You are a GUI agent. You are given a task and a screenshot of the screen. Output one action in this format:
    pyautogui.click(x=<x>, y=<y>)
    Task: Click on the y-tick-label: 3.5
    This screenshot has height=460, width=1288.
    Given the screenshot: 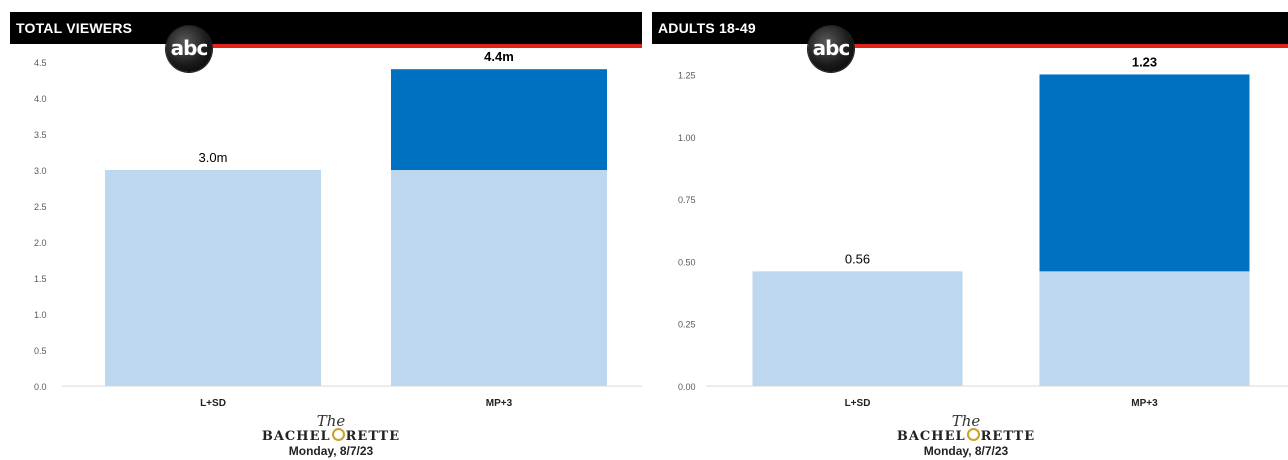 What is the action you would take?
    pyautogui.click(x=40, y=135)
    